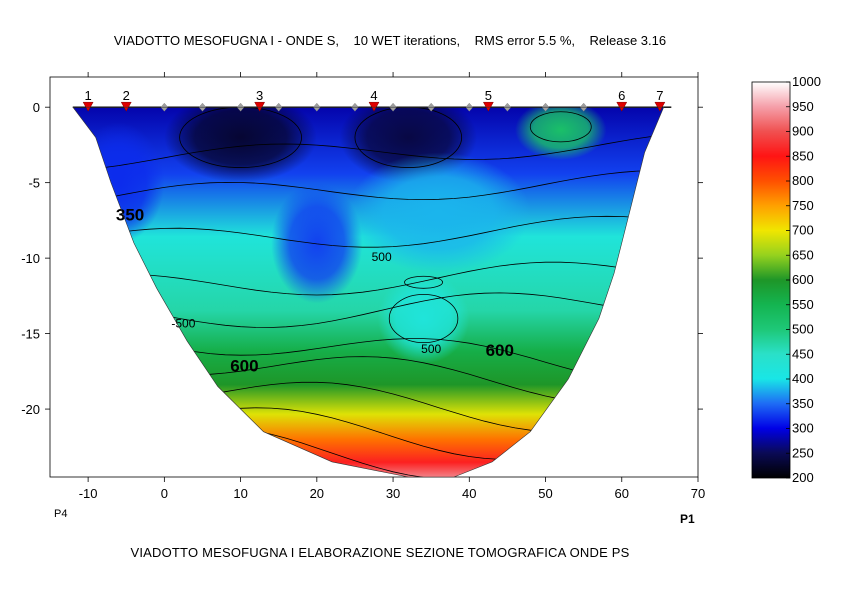 This screenshot has width=842, height=595. I want to click on y-tick-label: -15, so click(30, 334).